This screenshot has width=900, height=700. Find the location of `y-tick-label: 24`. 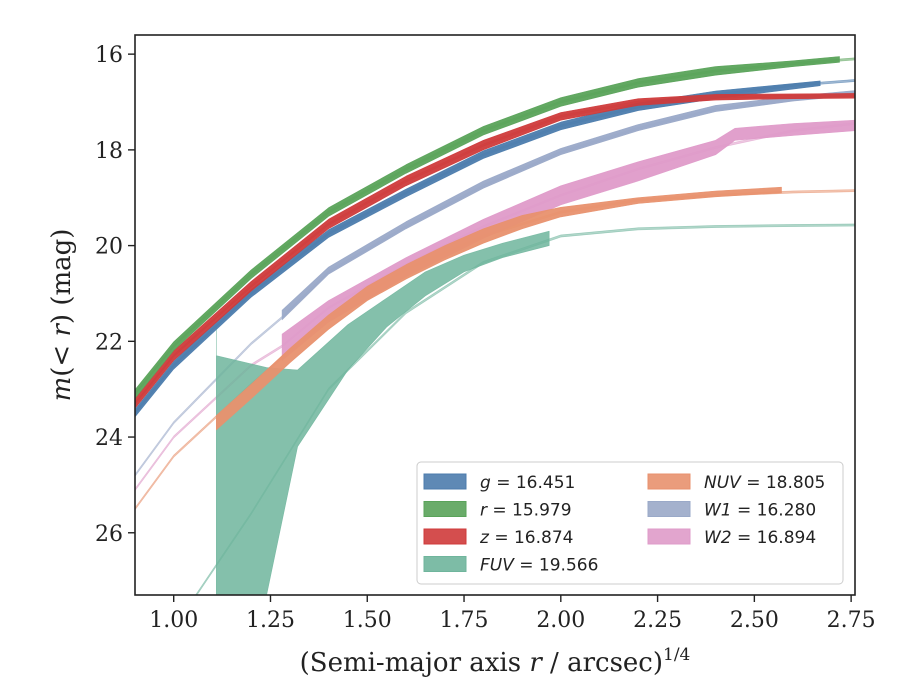

y-tick-label: 24 is located at coordinates (109, 438).